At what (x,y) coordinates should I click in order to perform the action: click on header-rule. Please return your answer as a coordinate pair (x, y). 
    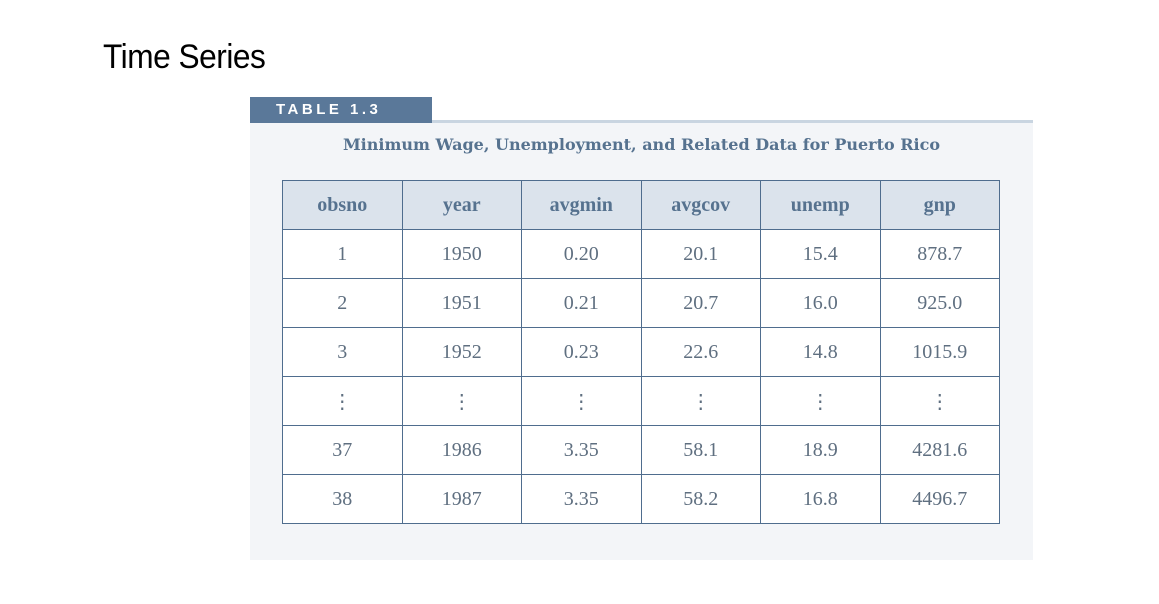
    Looking at the image, I should click on (732, 121).